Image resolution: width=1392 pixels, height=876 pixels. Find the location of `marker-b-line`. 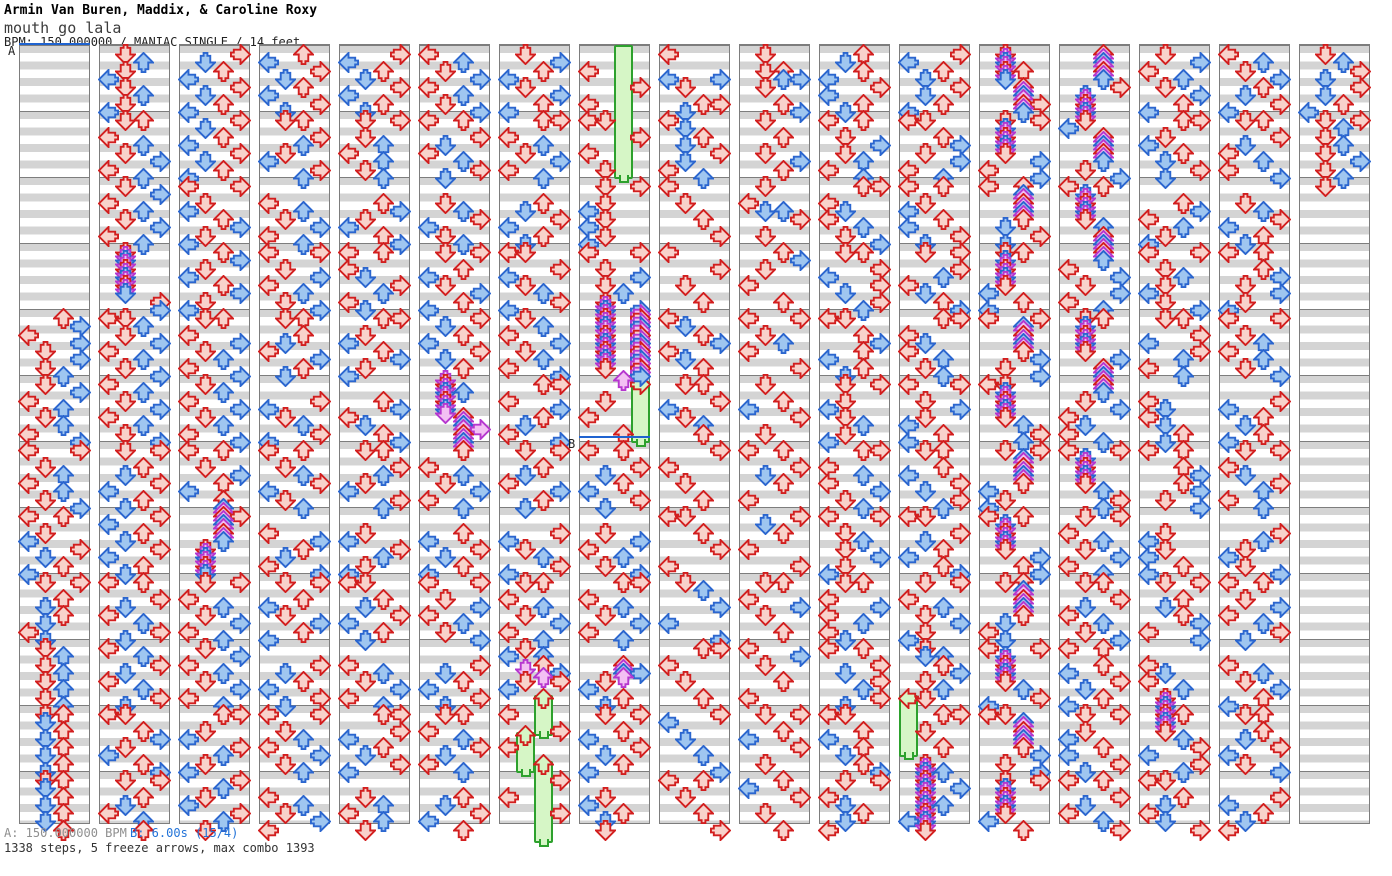

marker-b-line is located at coordinates (614, 437).